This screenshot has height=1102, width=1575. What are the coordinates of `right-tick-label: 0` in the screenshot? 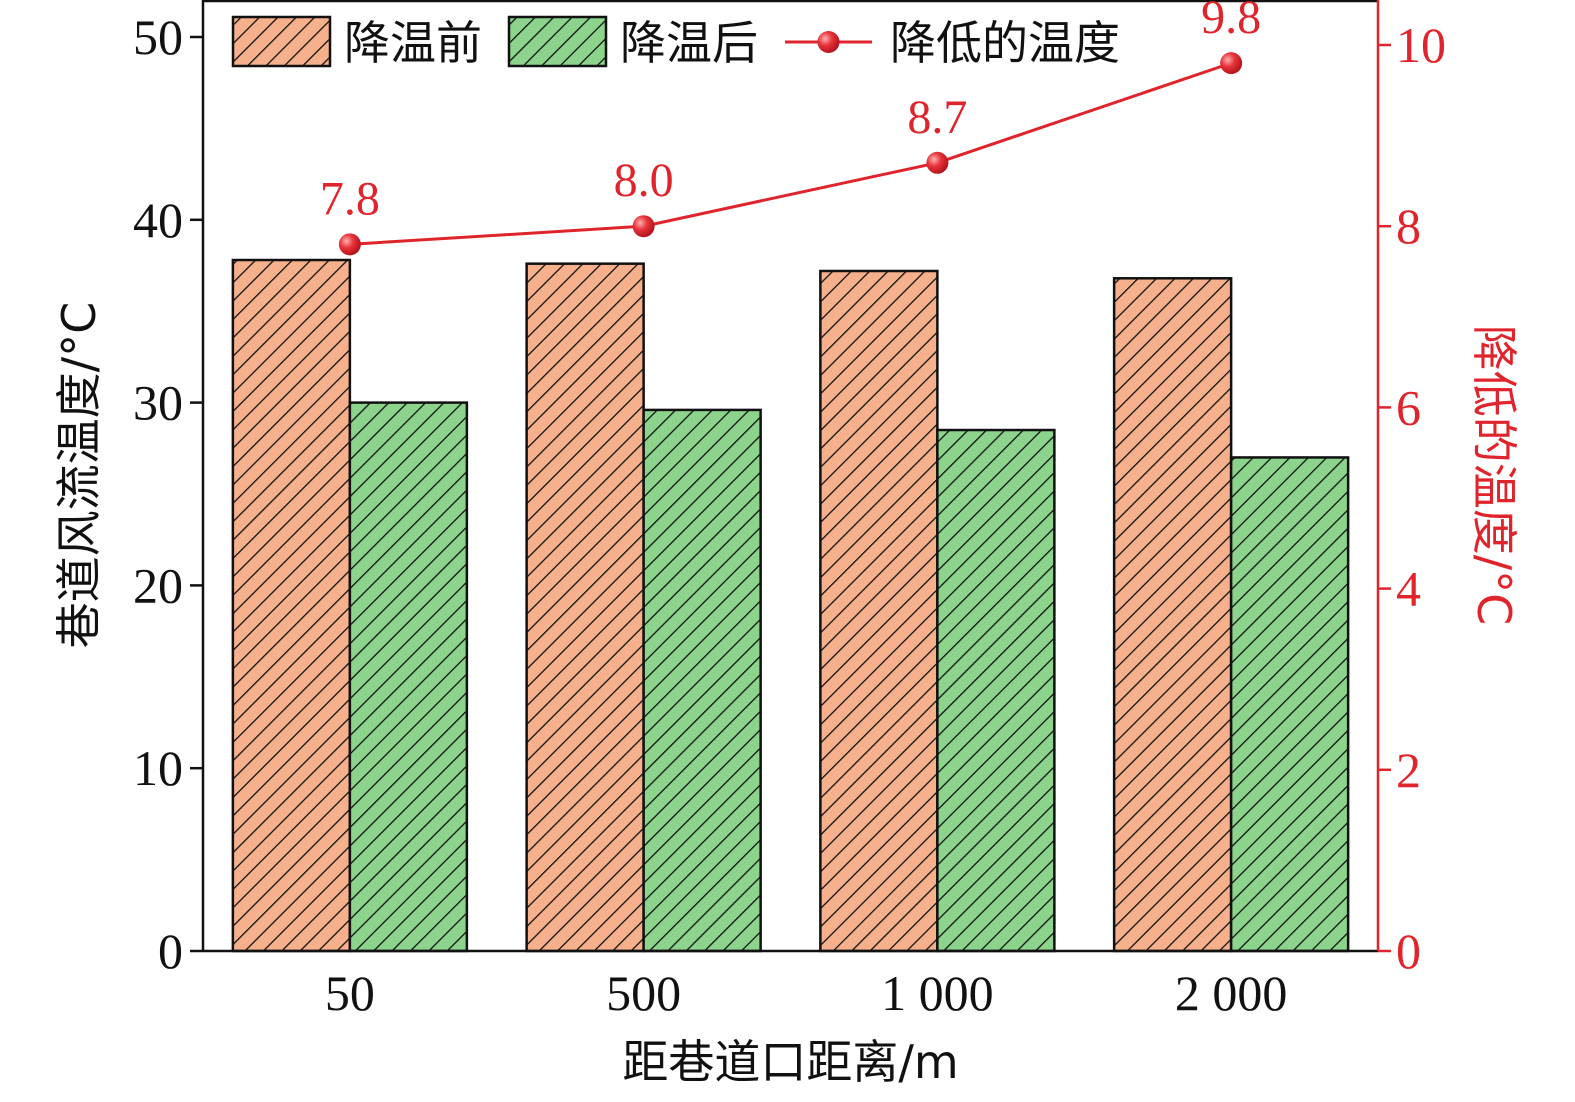 It's located at (1408, 951).